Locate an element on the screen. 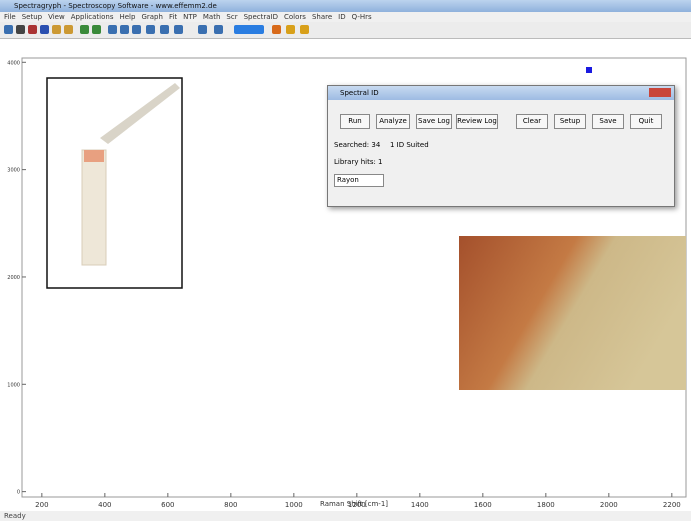 The height and width of the screenshot is (521, 691). x-tick-label: 2200 is located at coordinates (672, 505).